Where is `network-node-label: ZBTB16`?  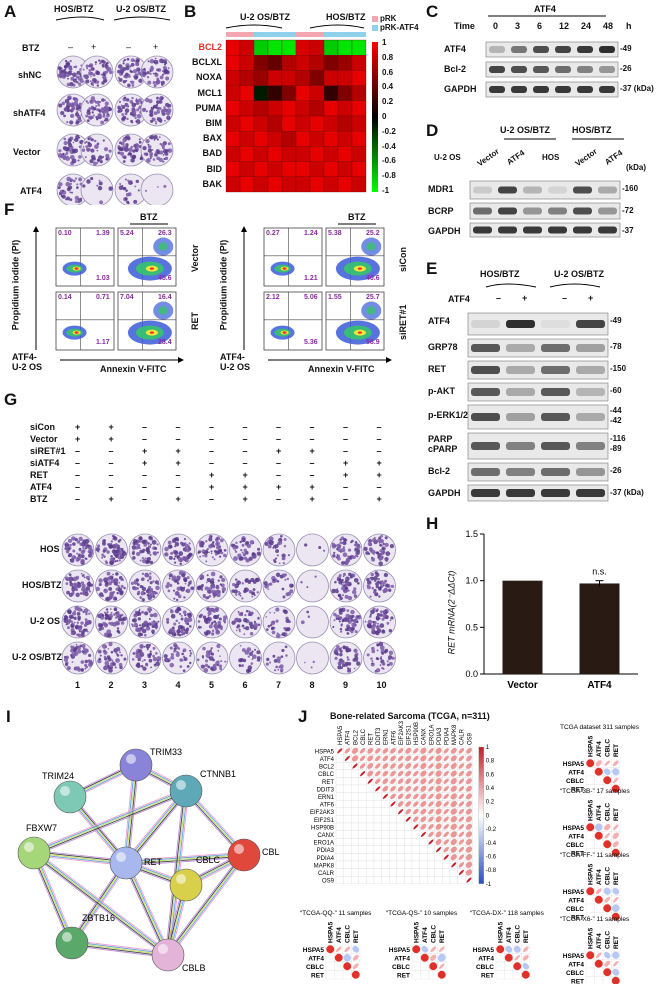 network-node-label: ZBTB16 is located at coordinates (98, 918).